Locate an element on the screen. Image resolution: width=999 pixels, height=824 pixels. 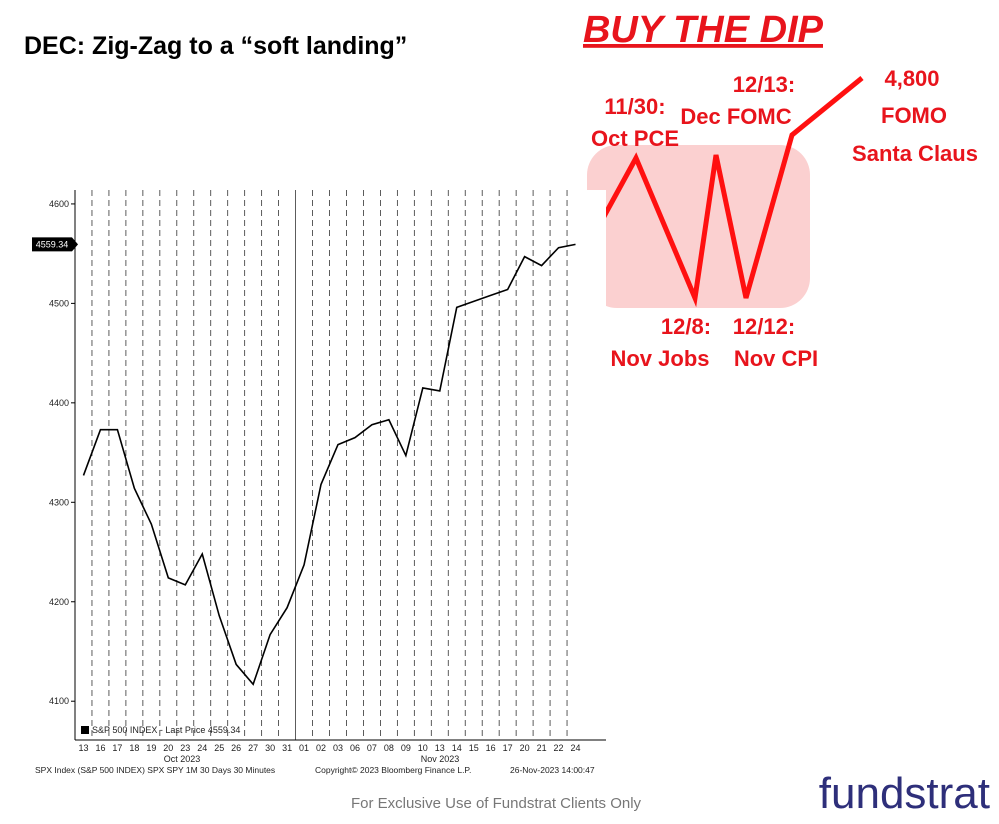
x-tick-label: 23 is located at coordinates (185, 748).